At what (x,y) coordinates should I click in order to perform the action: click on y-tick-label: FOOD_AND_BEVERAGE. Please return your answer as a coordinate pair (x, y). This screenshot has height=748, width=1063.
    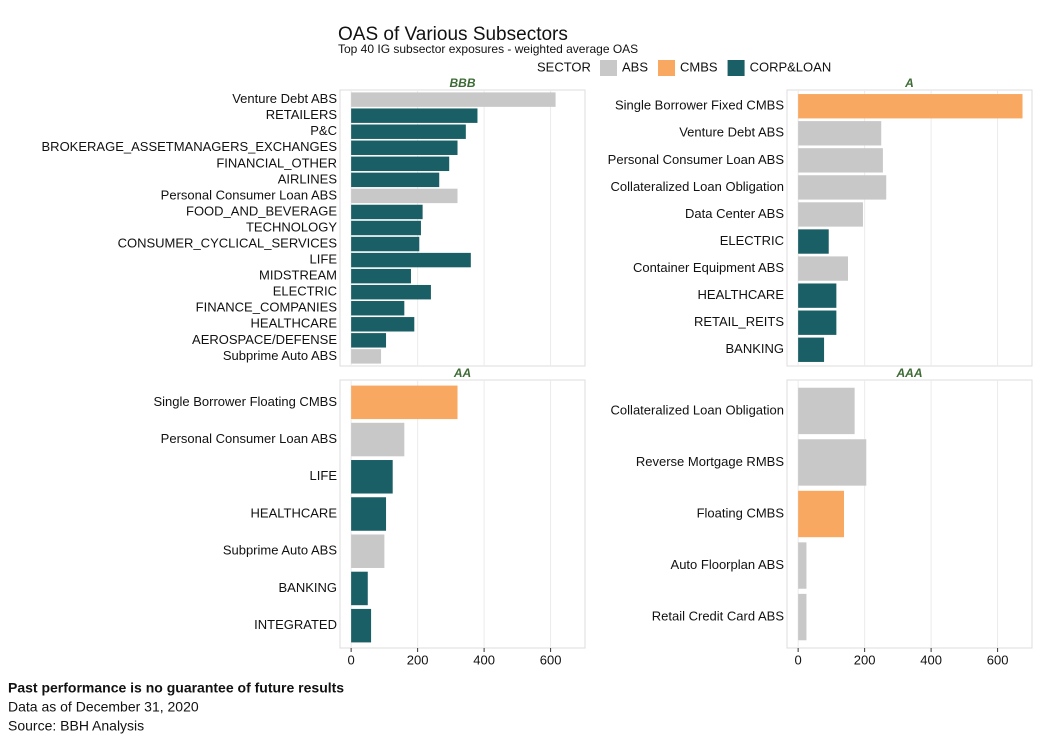
    Looking at the image, I should click on (261, 210).